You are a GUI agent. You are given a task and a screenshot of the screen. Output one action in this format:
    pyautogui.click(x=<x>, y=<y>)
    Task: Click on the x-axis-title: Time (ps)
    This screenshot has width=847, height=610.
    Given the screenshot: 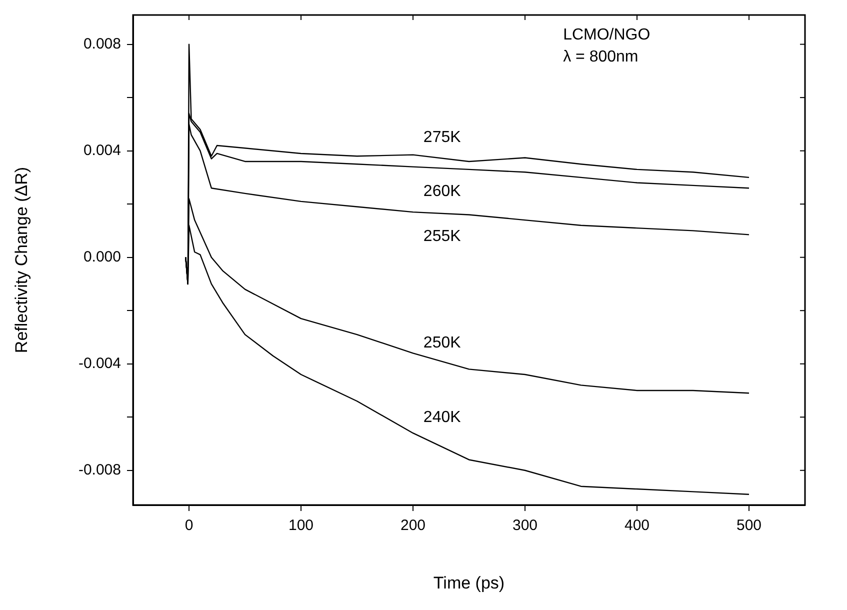 What is the action you would take?
    pyautogui.click(x=469, y=582)
    